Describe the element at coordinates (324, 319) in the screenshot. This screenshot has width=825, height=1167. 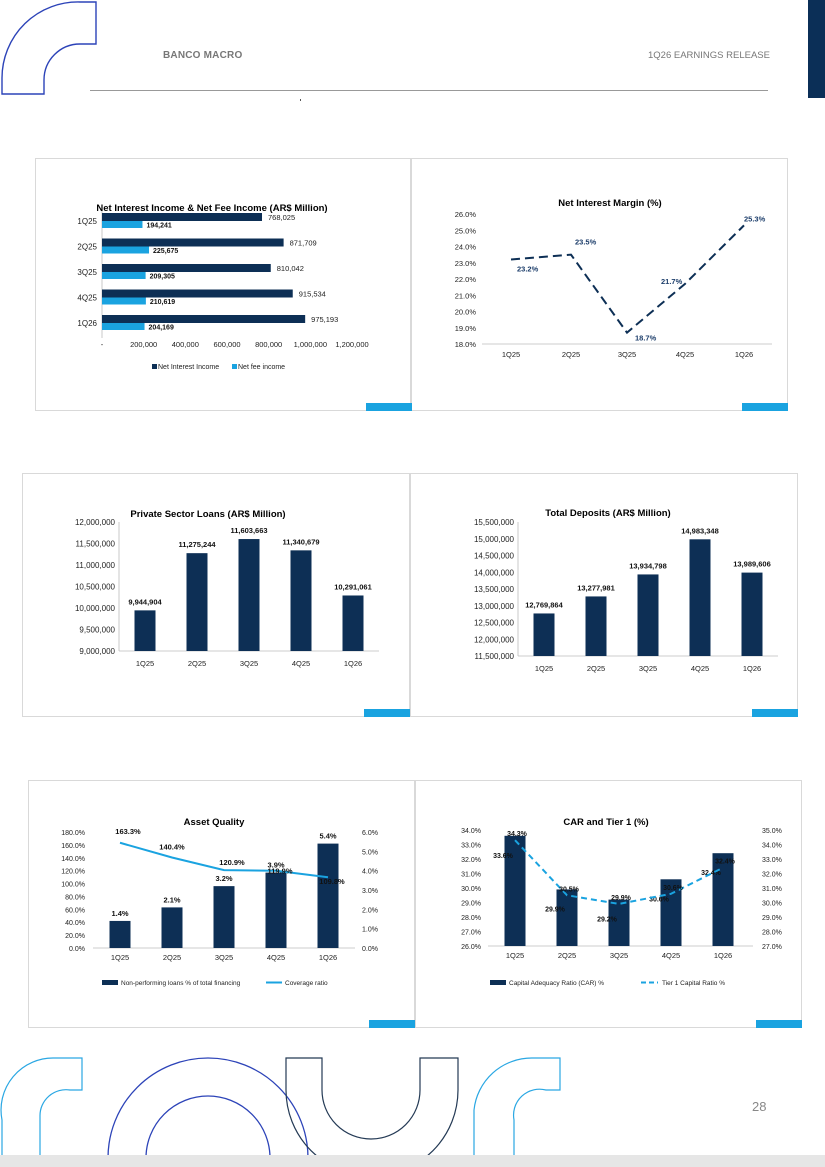
I see `data-label: 975,193` at that location.